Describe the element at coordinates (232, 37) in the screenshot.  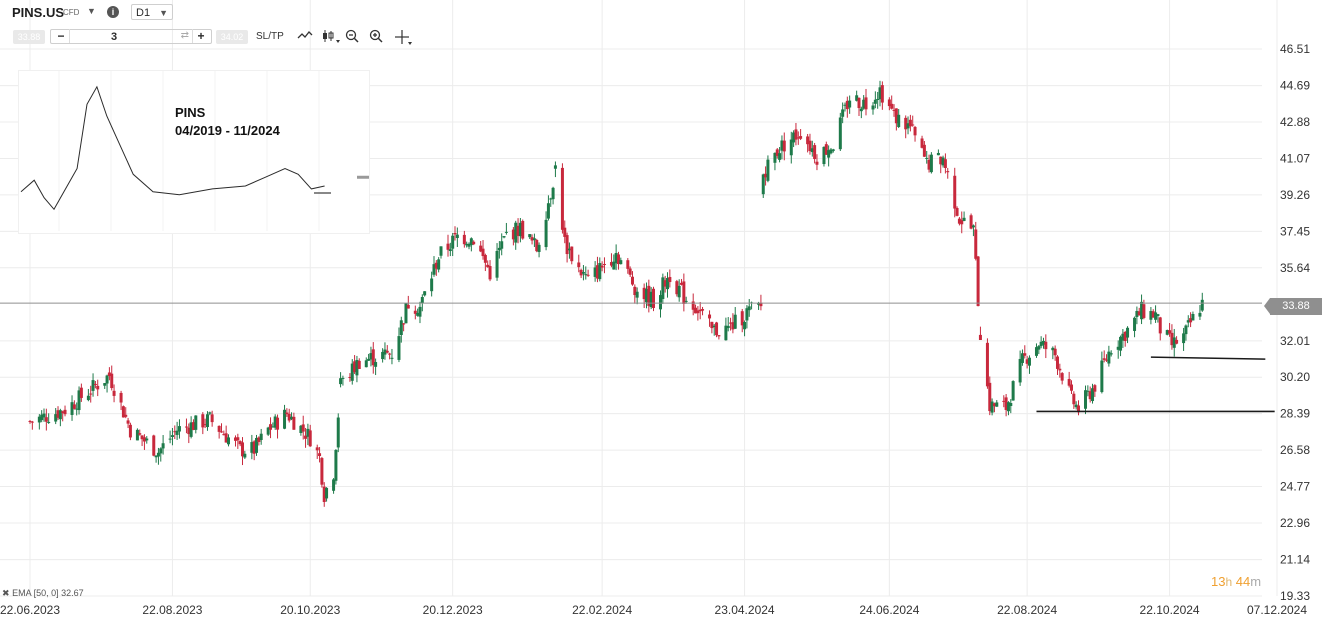
I see `ask-price: 34.02` at that location.